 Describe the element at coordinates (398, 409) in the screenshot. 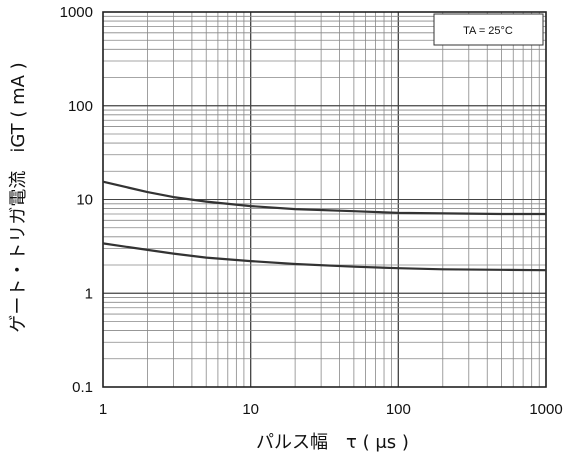

I see `x-tick-label: 100` at that location.